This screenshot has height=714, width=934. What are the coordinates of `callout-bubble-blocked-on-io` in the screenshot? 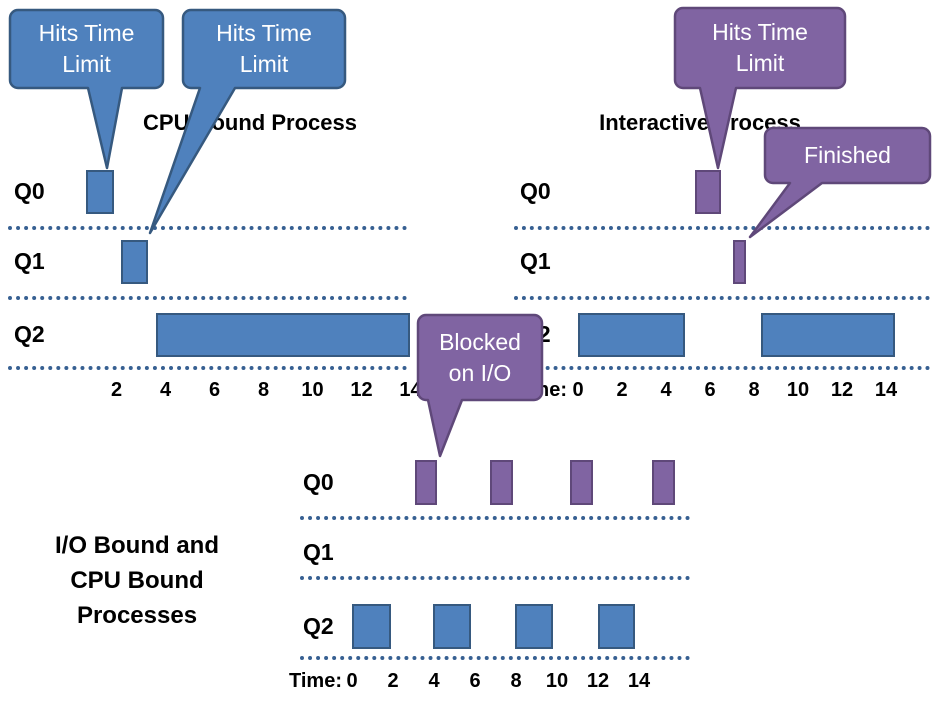 It's located at (480, 385).